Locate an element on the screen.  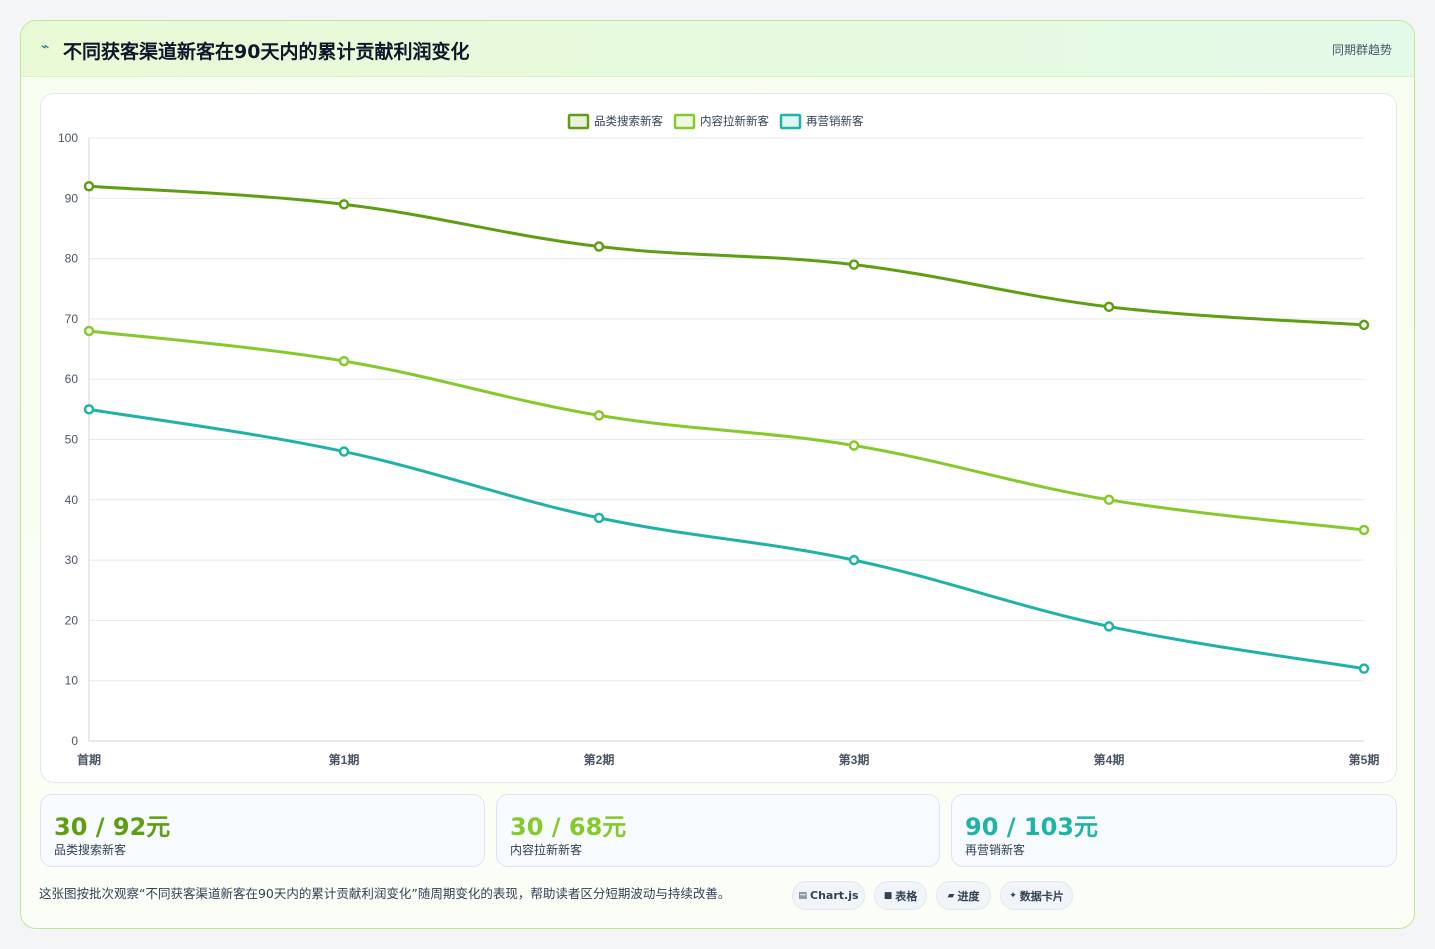
kpi-label: 内容拉新新客 is located at coordinates (546, 850).